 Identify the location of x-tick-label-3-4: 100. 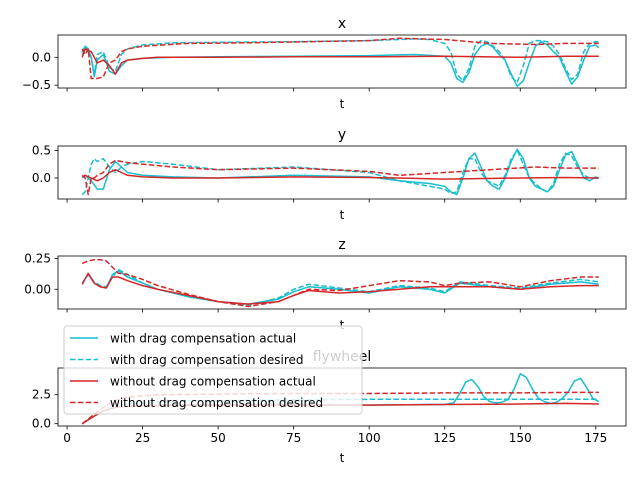
(369, 438).